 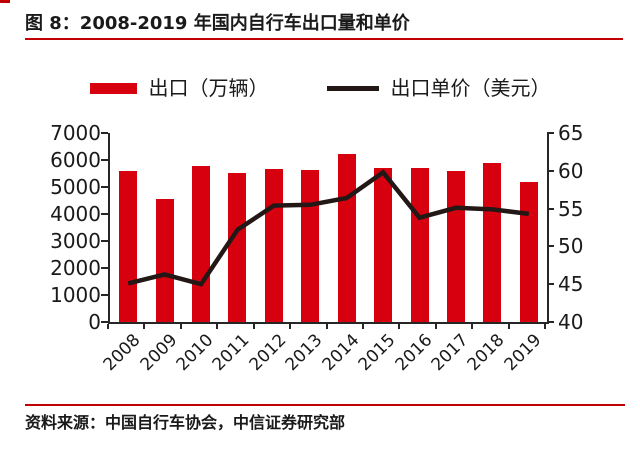 I want to click on left-axis-tick-label: 3000, so click(x=75, y=241).